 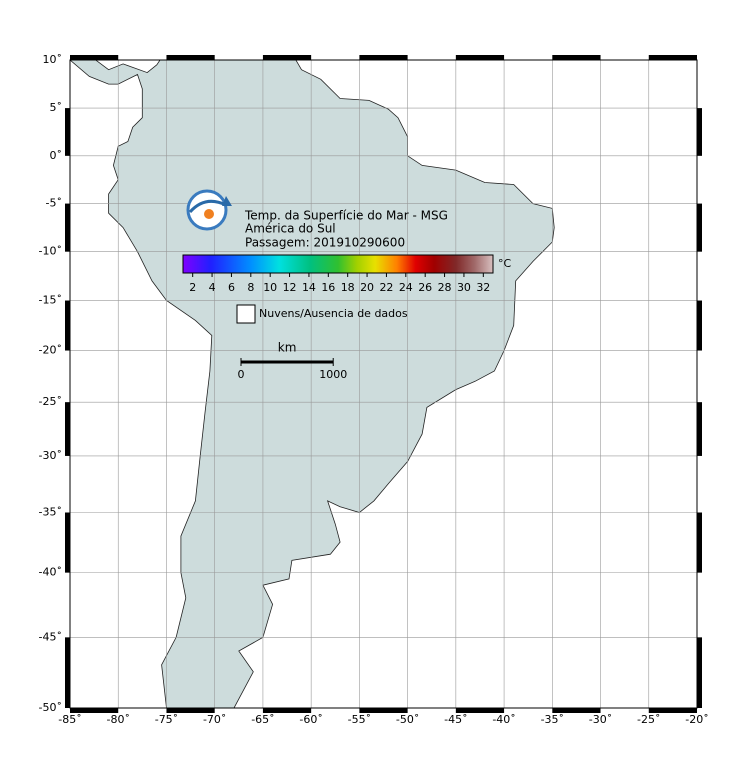 What do you see at coordinates (50, 350) in the screenshot?
I see `lat-tick-label: -20˚` at bounding box center [50, 350].